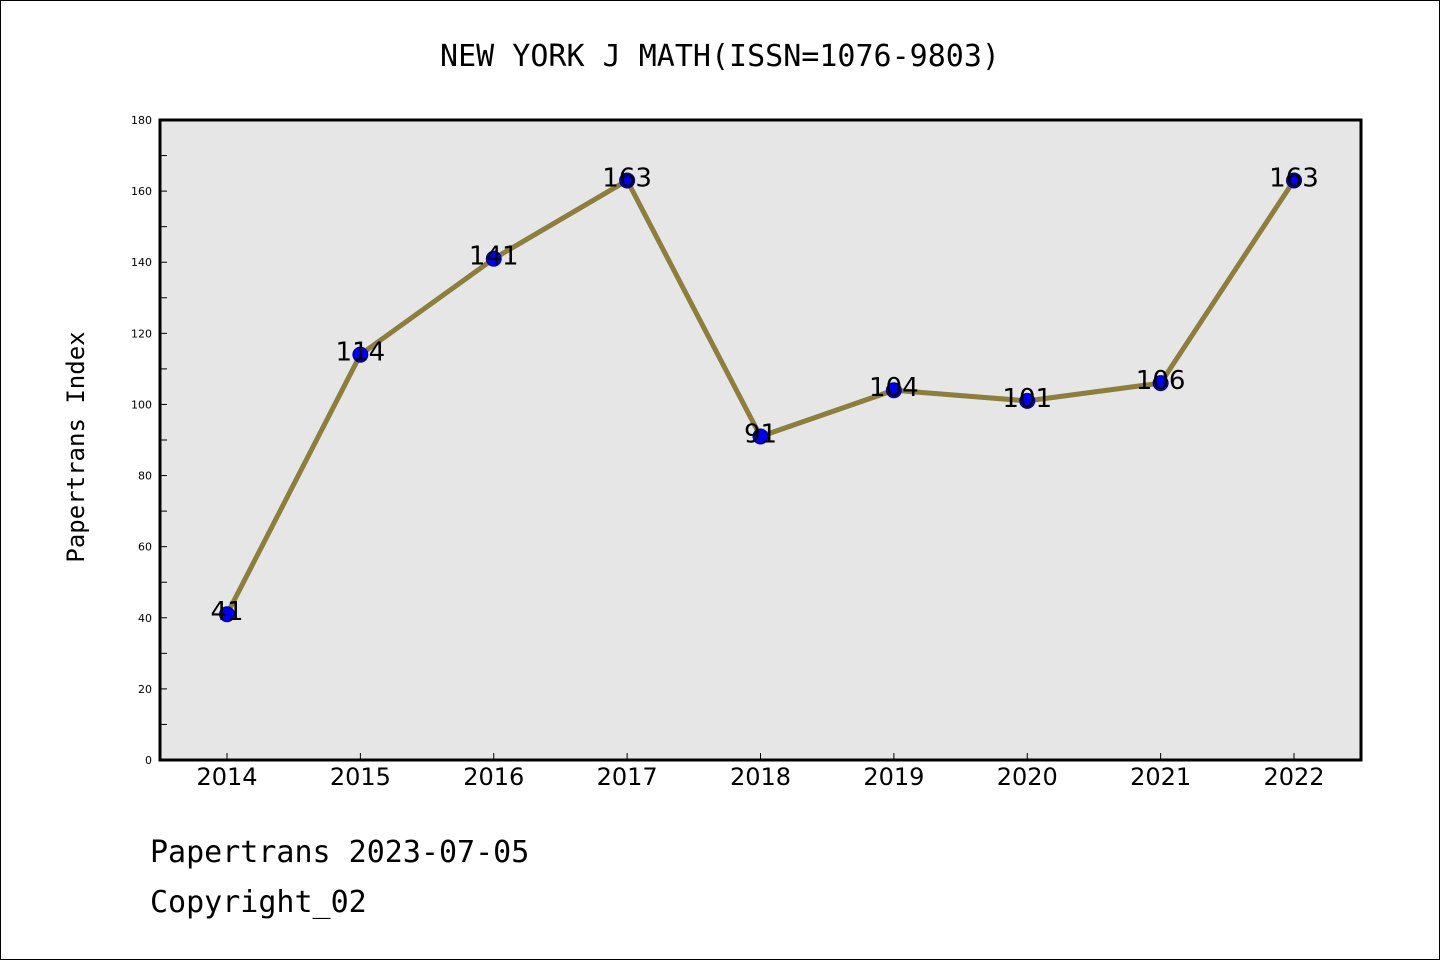 This screenshot has height=960, width=1440. What do you see at coordinates (145, 476) in the screenshot?
I see `y-tick-label: 80` at bounding box center [145, 476].